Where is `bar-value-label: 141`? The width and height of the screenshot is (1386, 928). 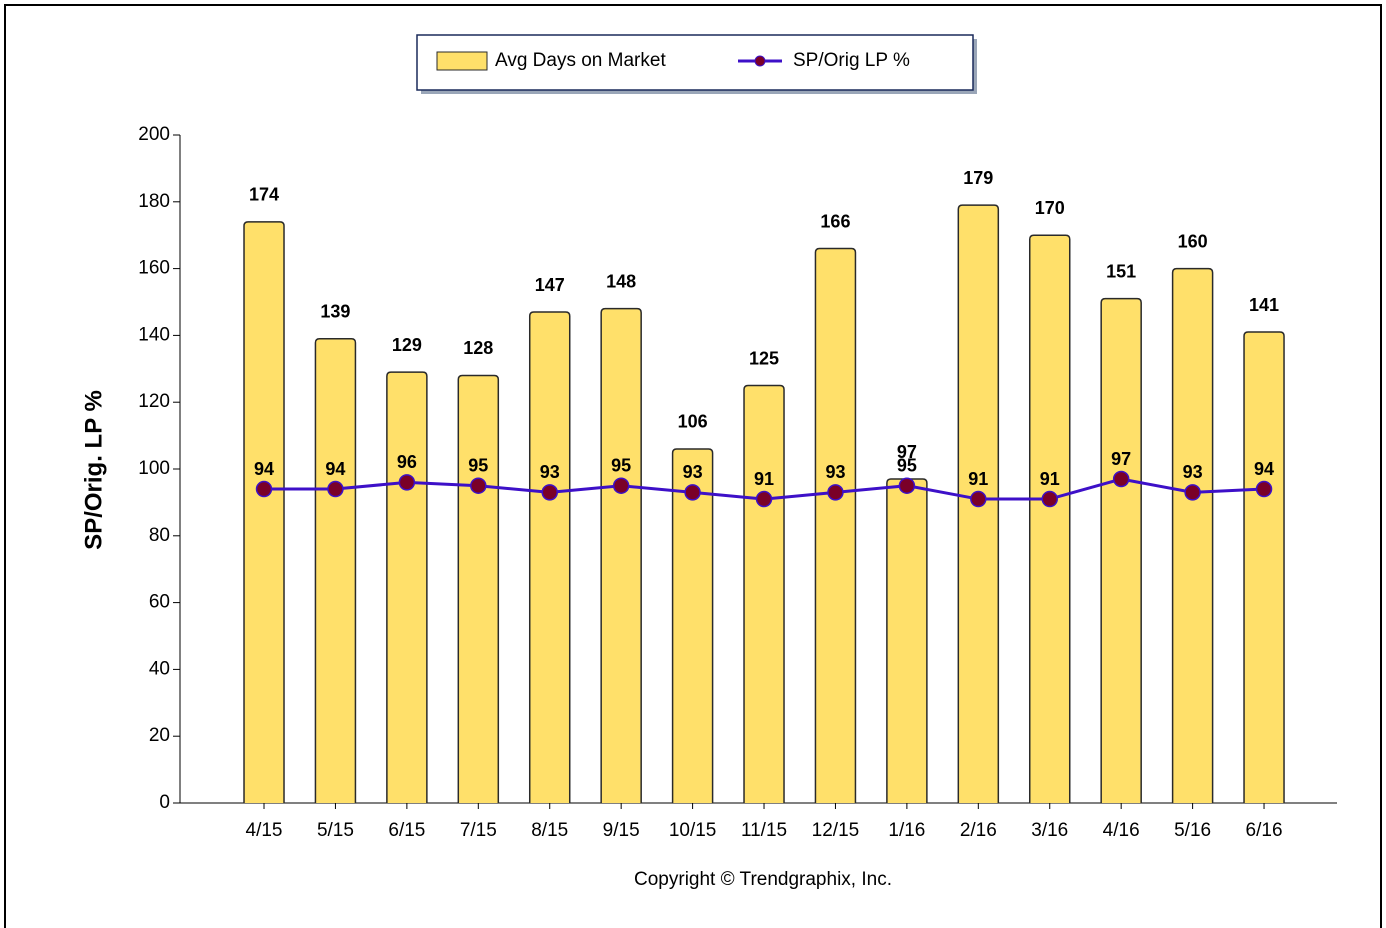 bar-value-label: 141 is located at coordinates (1264, 305).